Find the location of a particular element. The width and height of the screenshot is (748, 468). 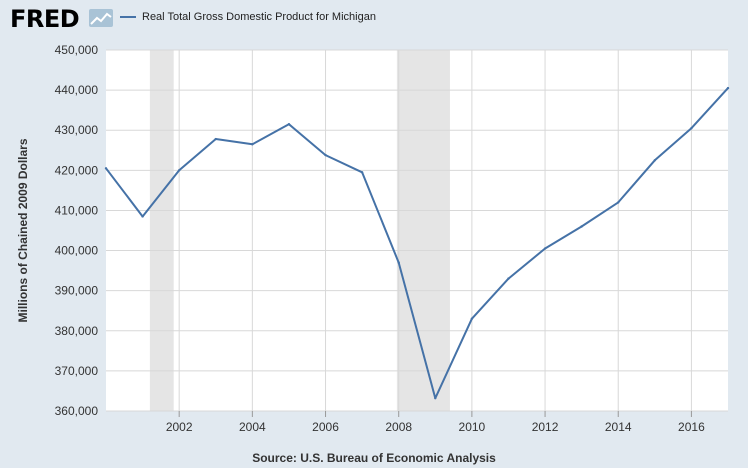

x-tick-label: 2014 is located at coordinates (618, 427).